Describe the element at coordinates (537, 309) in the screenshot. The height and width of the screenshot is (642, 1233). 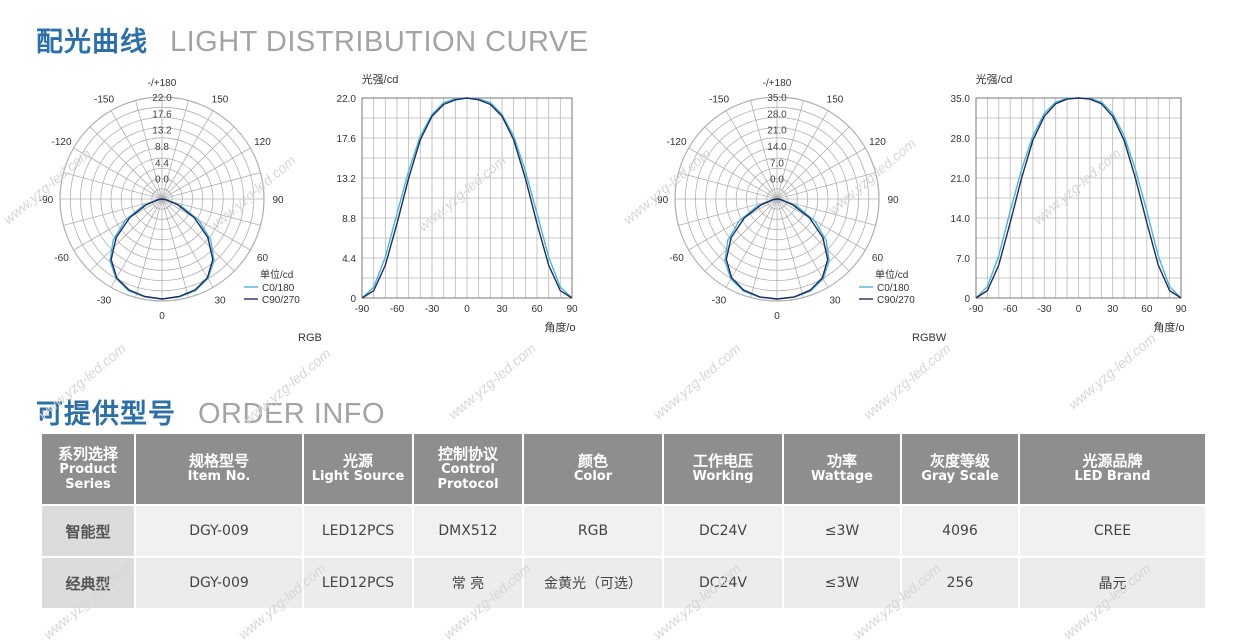
I see `x-tick-label: 60` at that location.